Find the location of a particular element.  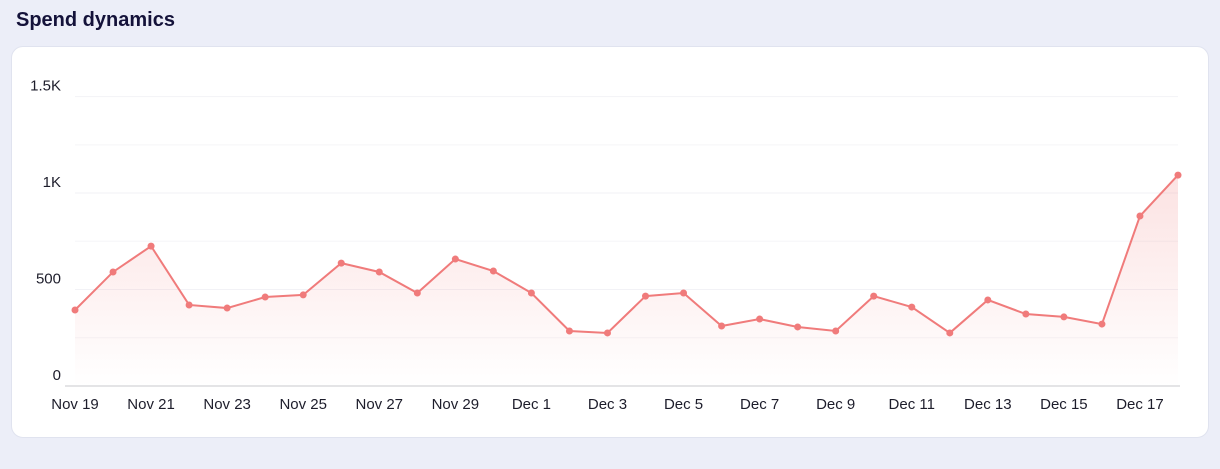

x-tick-label: Dec 1 is located at coordinates (531, 404).